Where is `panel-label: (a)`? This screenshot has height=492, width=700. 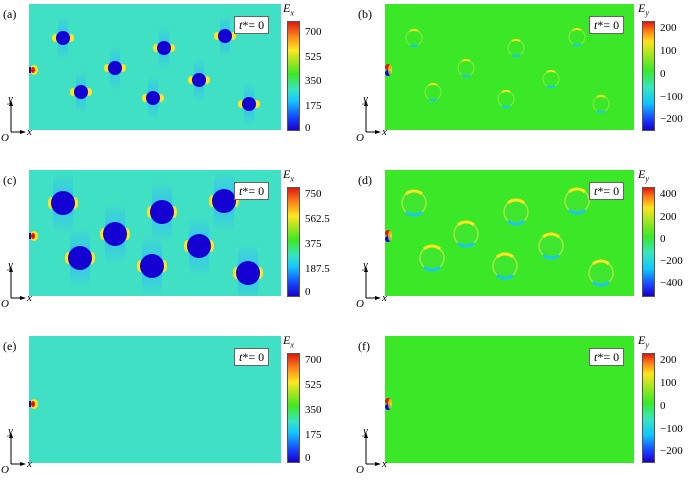
panel-label: (a) is located at coordinates (10, 14).